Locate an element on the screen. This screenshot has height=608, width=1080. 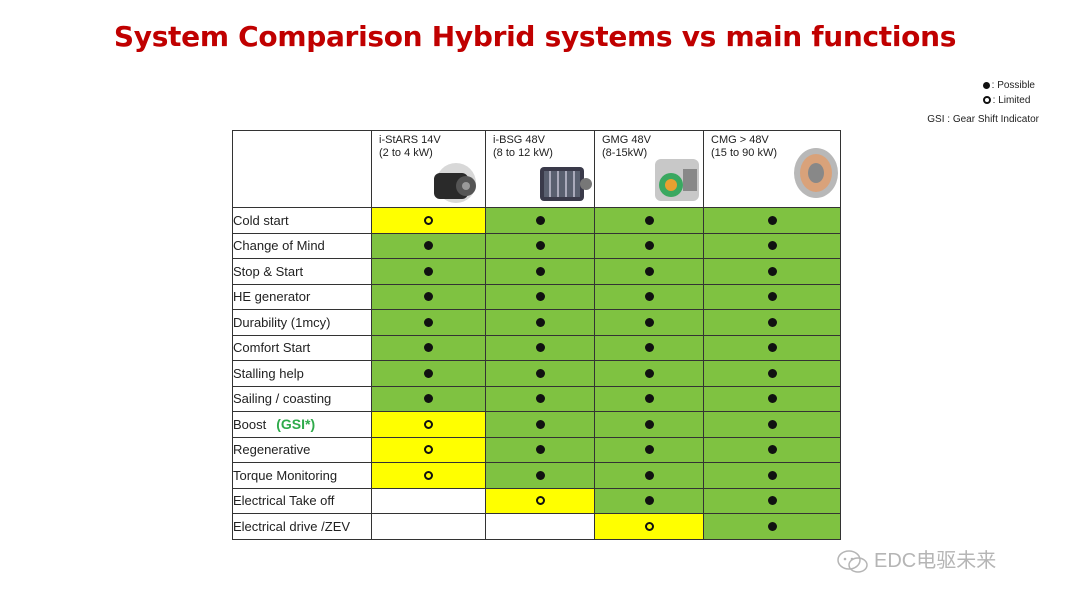
table-row: Boost (GSI*) is located at coordinates (536, 424).